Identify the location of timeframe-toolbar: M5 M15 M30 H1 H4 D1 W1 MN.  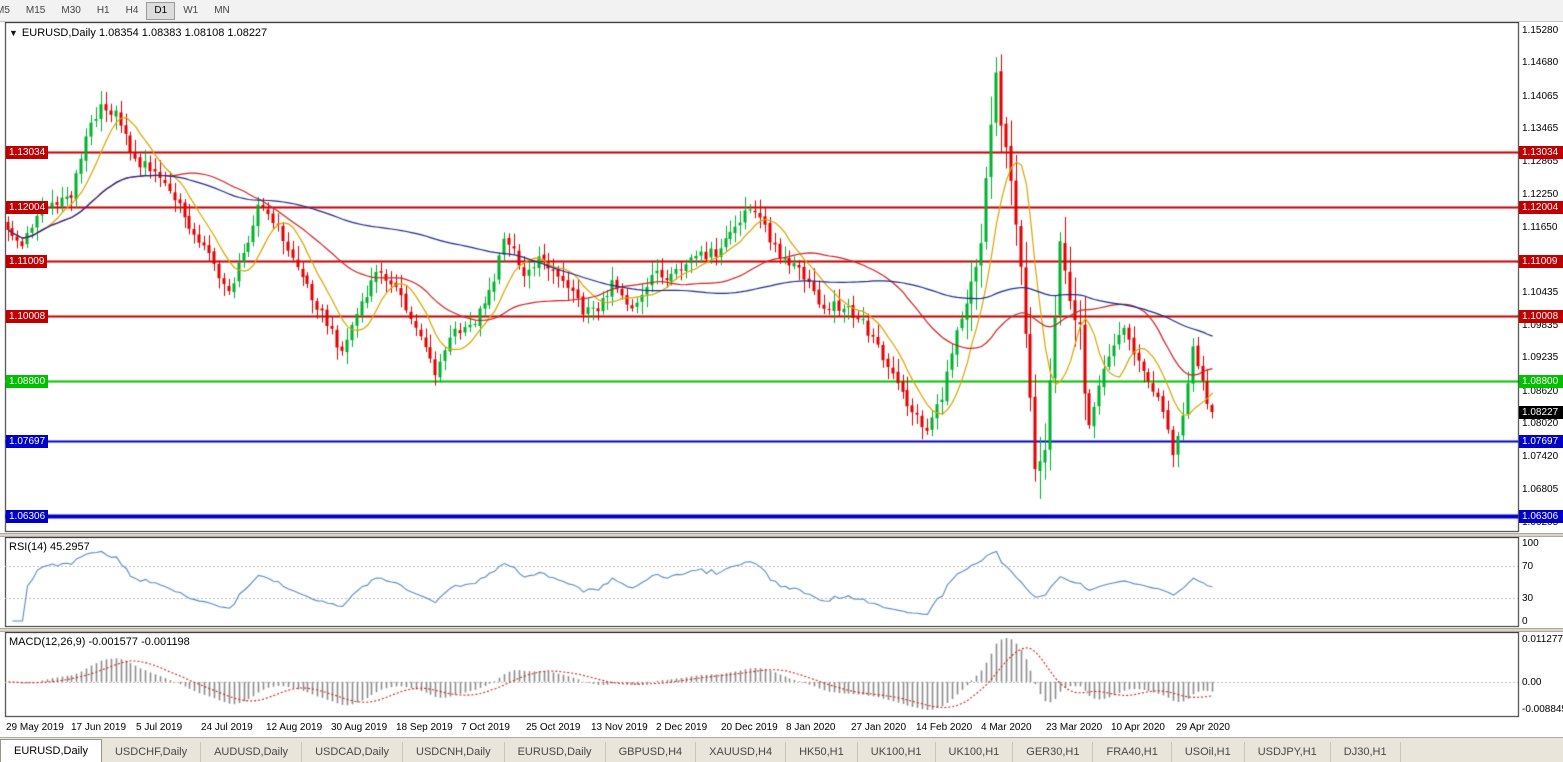
(781, 11).